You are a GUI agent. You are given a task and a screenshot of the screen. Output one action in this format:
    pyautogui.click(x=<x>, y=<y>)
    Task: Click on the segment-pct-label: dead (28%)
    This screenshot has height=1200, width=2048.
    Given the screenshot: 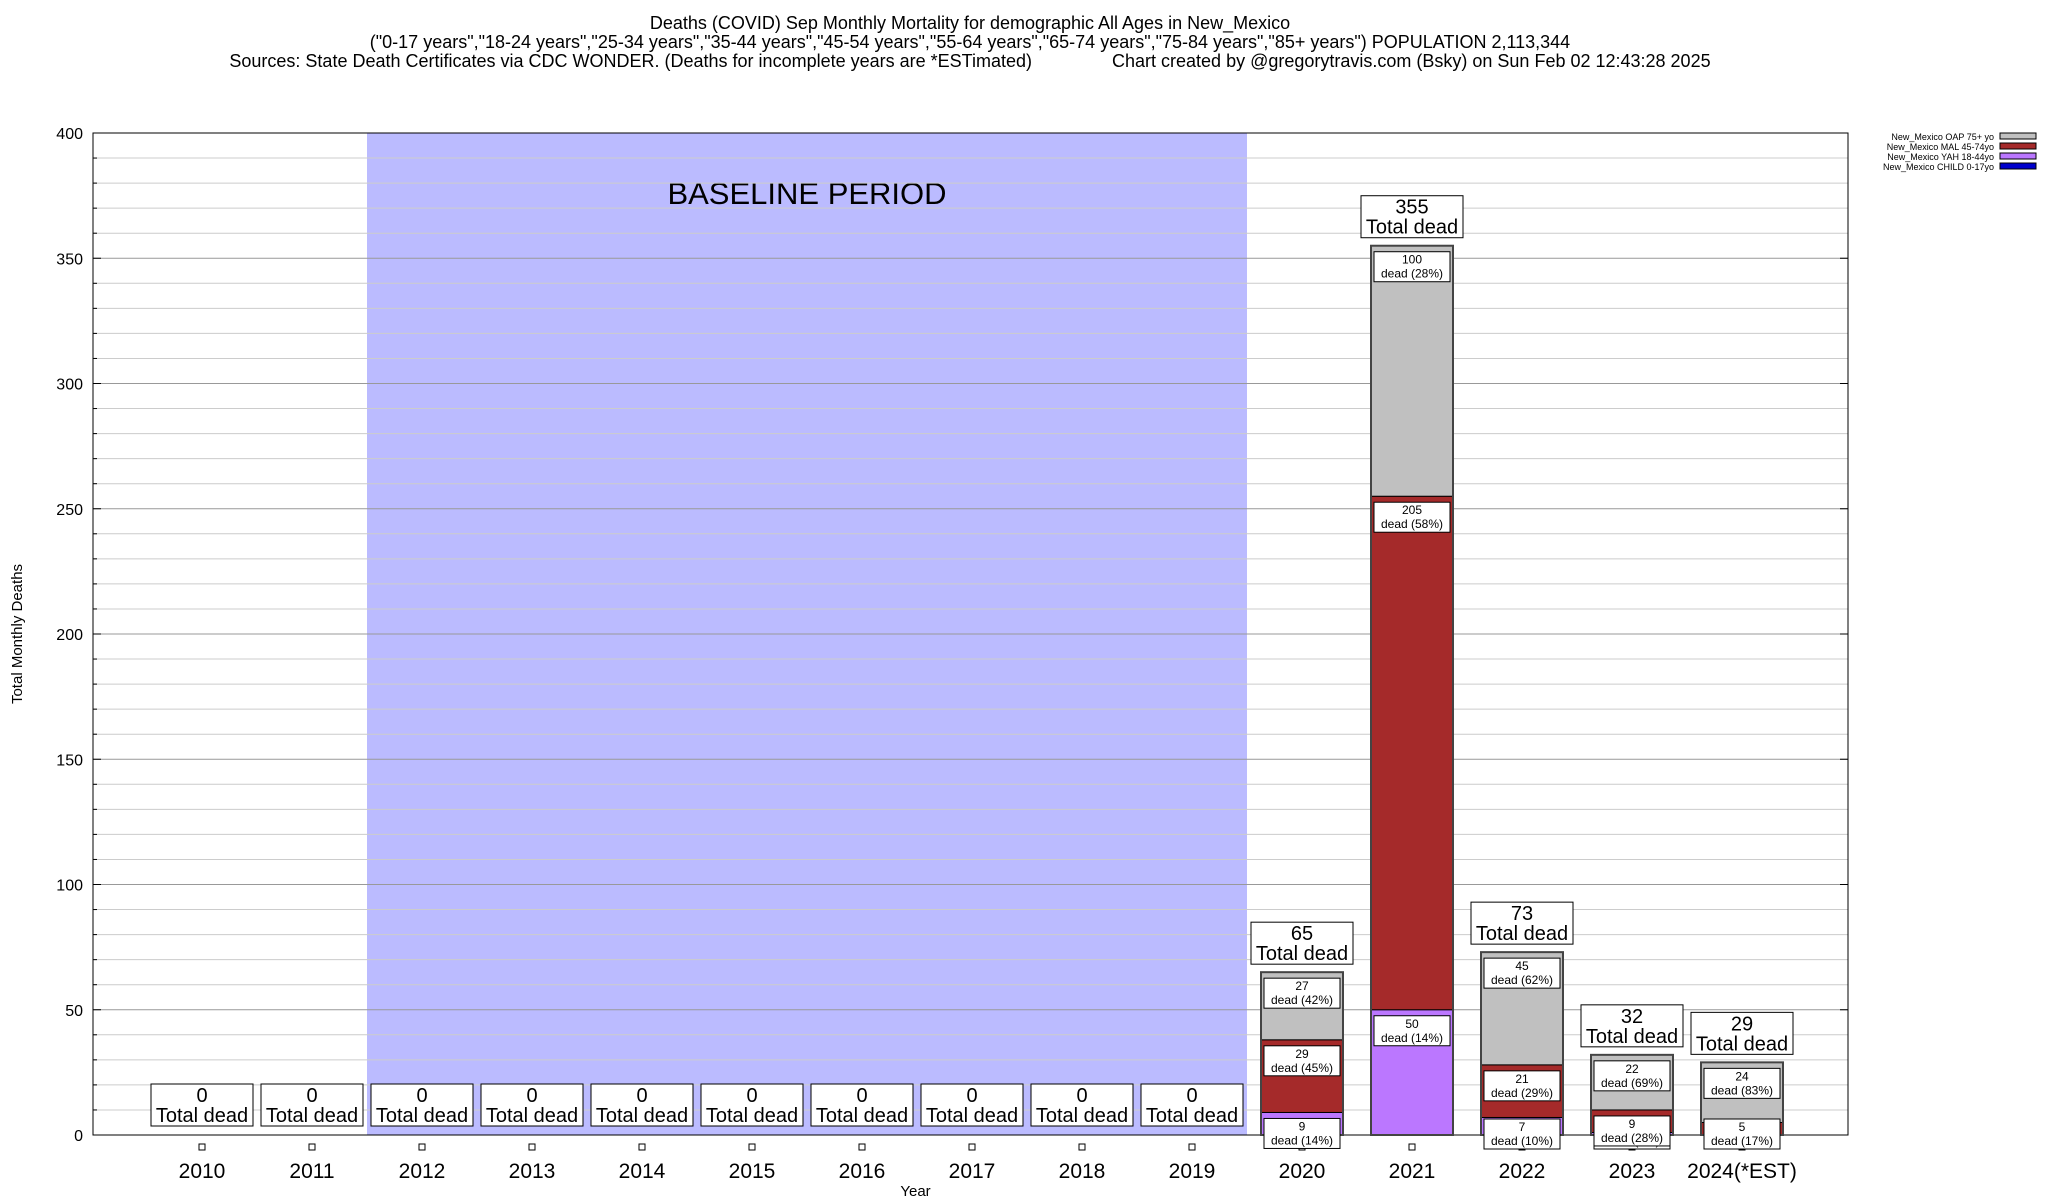 What is the action you would take?
    pyautogui.click(x=1412, y=274)
    